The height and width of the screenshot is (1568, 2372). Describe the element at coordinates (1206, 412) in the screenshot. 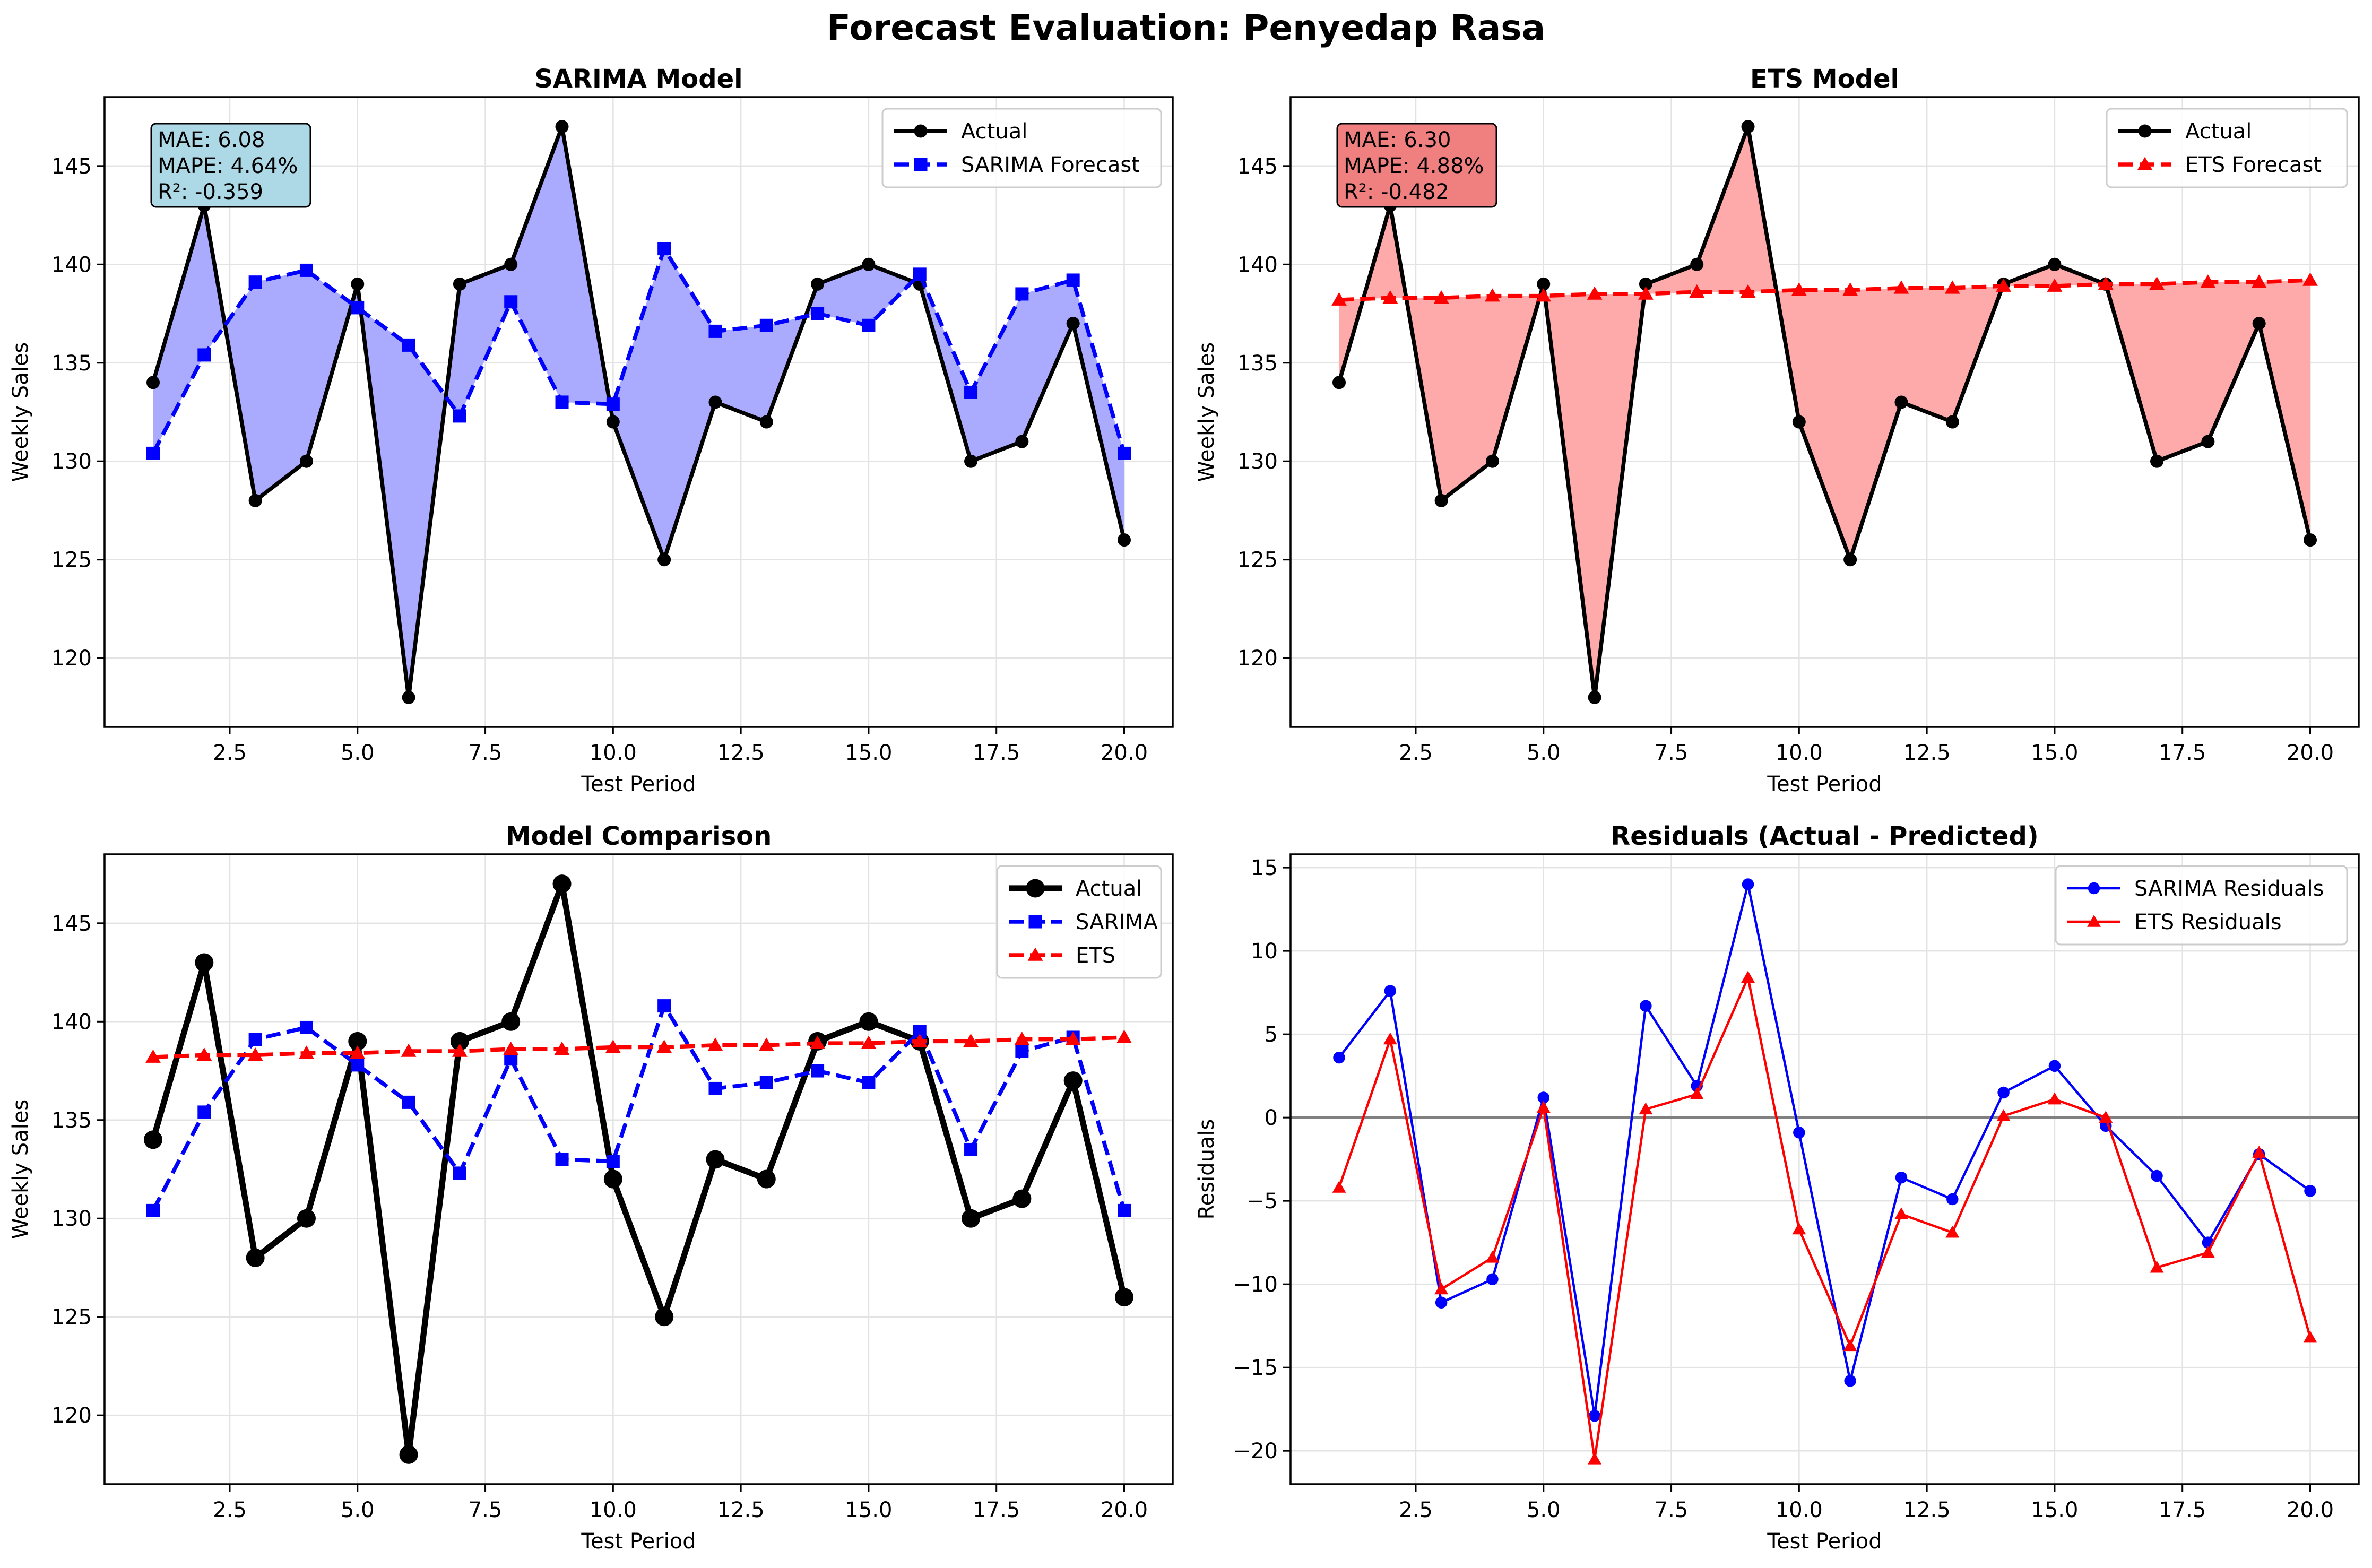

I see `y-axis-label: Weekly Sales` at that location.